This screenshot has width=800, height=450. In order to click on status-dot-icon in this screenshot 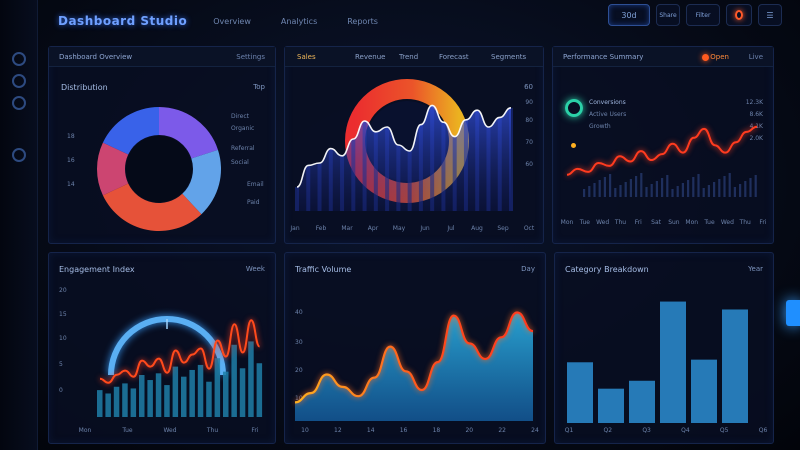, I will do `click(705, 57)`.